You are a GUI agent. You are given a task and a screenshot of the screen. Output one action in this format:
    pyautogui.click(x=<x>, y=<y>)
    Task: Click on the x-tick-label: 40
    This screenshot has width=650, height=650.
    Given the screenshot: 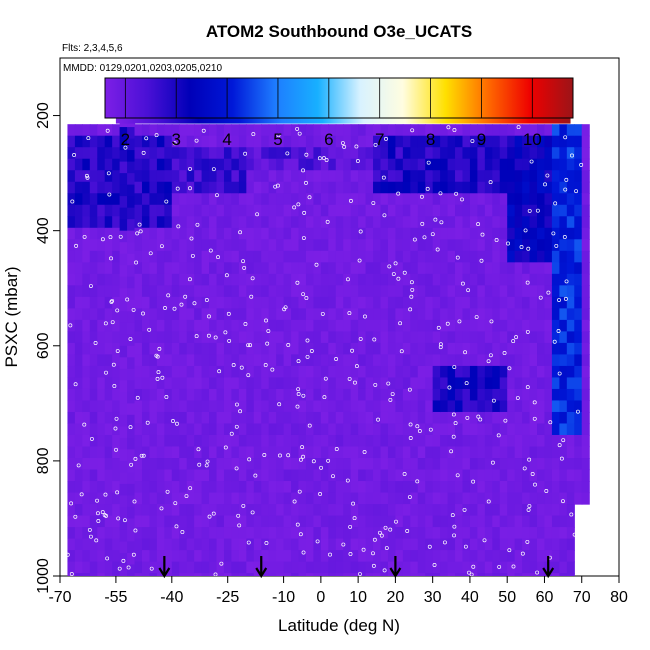 What is the action you would take?
    pyautogui.click(x=470, y=597)
    